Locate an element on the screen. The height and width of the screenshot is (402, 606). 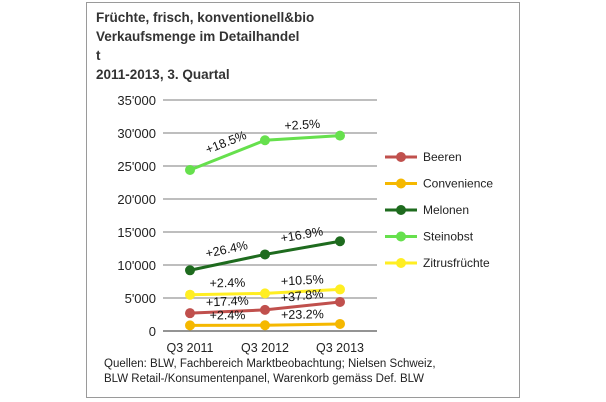
change-label: +2.5% is located at coordinates (302, 125).